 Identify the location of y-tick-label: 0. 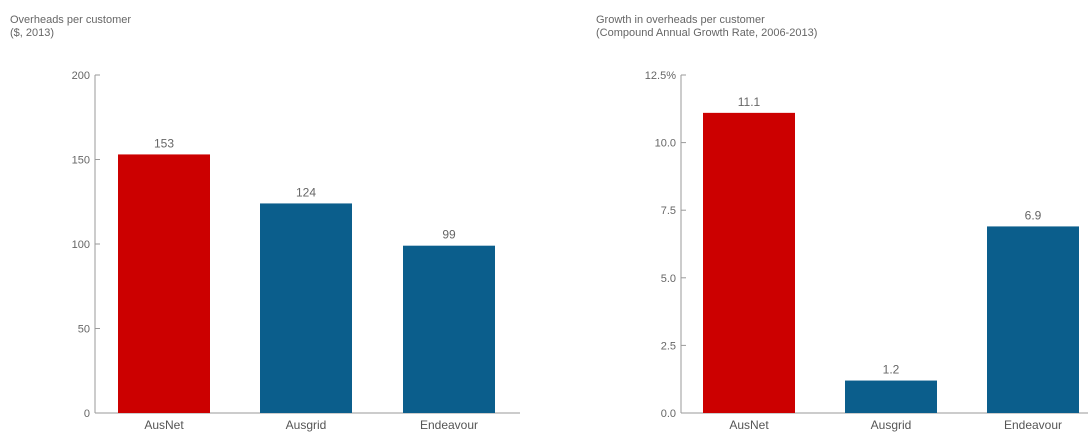
(87, 414).